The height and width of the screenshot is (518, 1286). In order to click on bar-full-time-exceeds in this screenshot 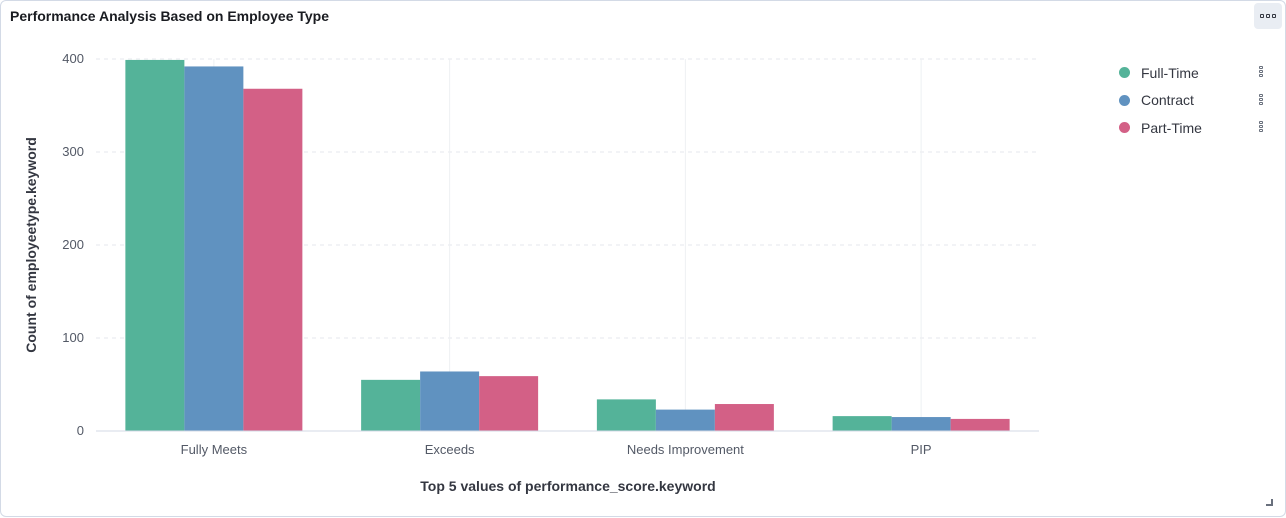, I will do `click(391, 405)`.